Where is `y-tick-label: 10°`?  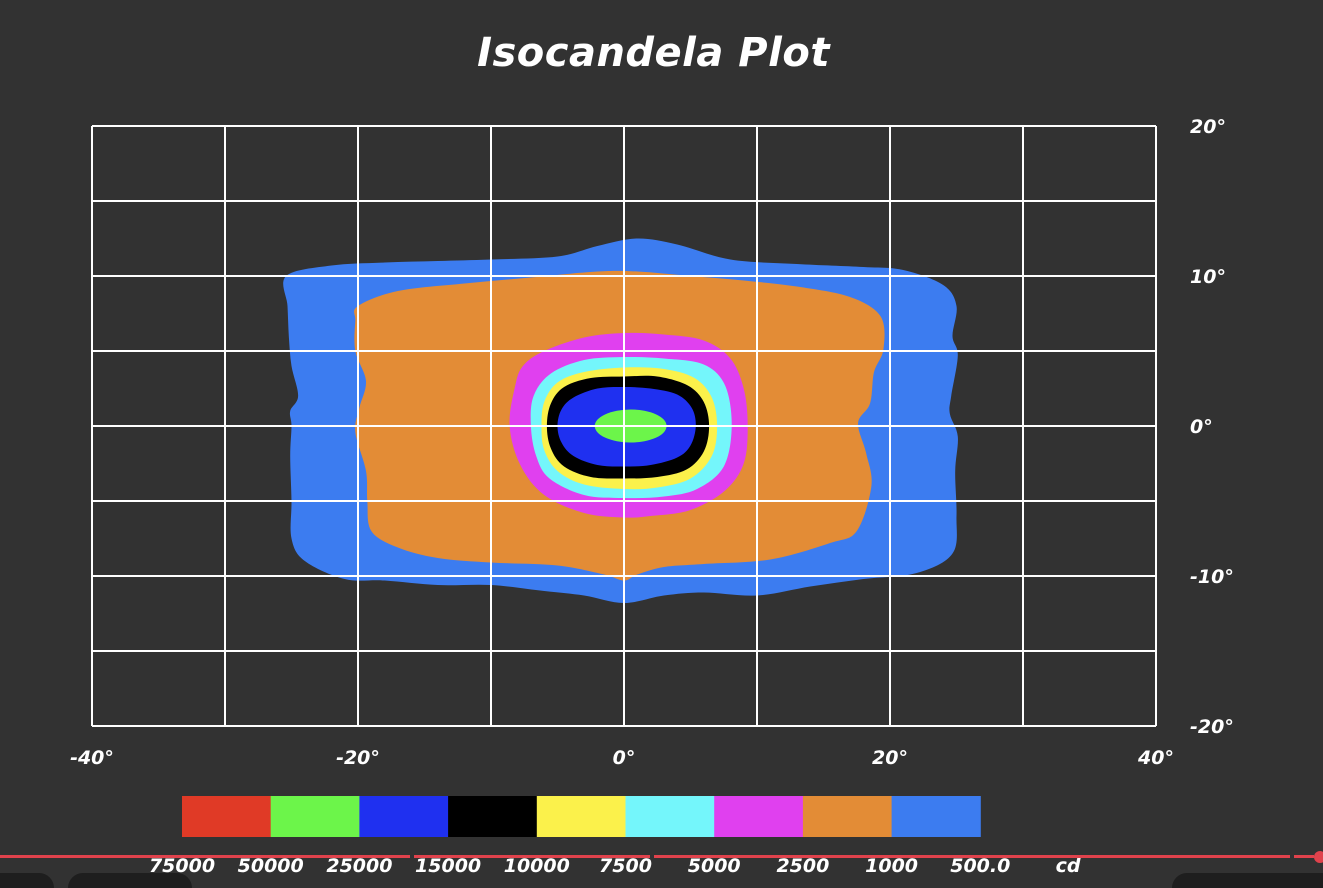 y-tick-label: 10° is located at coordinates (1208, 277).